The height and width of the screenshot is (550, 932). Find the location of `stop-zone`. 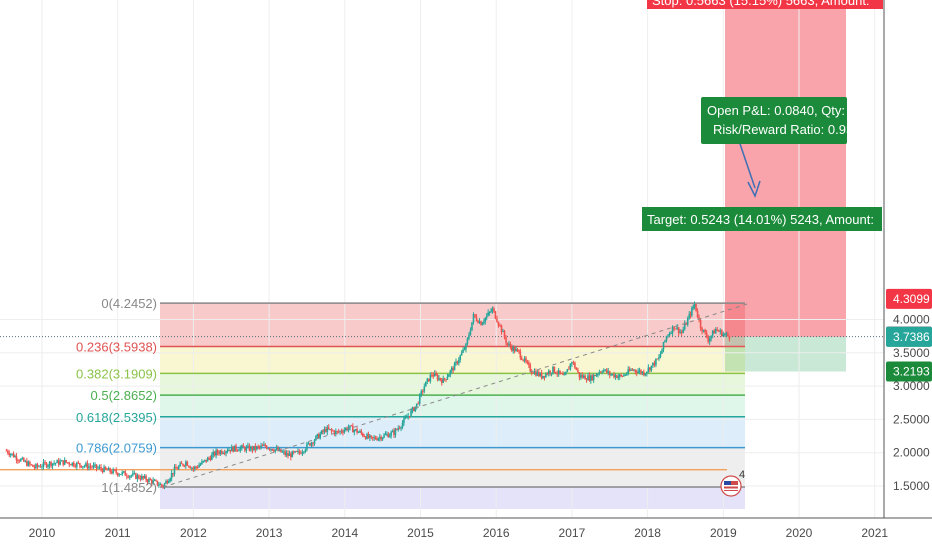

stop-zone is located at coordinates (785, 168).